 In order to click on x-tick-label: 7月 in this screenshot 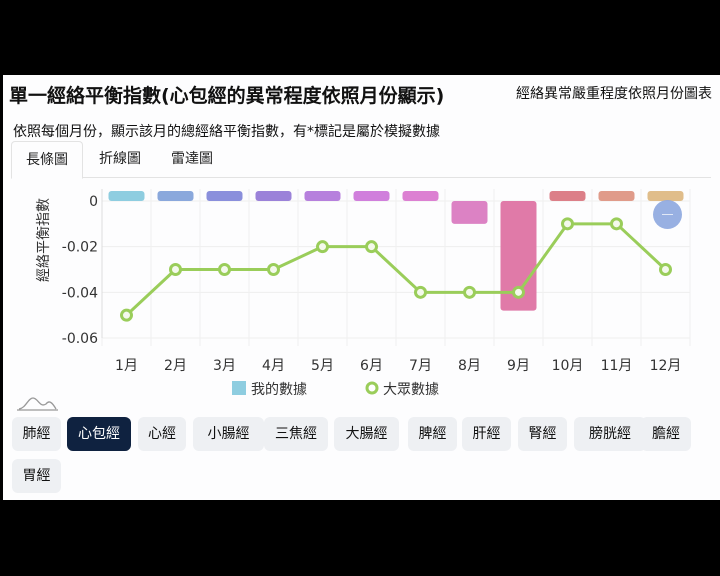, I will do `click(420, 366)`.